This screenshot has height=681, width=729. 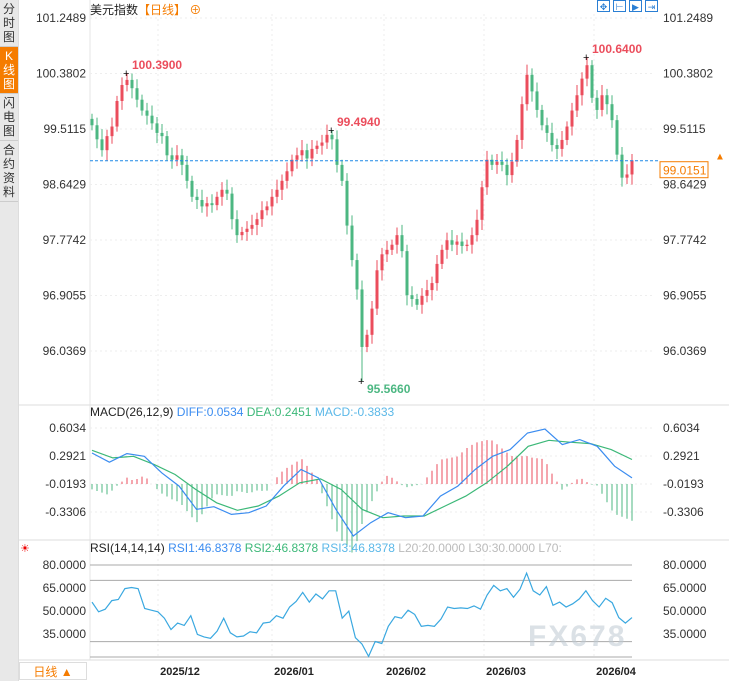 I want to click on l70-legend: L70:, so click(x=550, y=548).